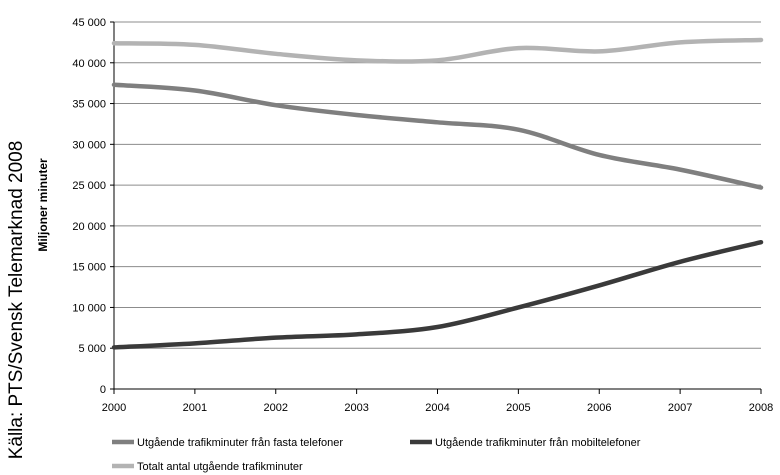  I want to click on y-tick-label: 35 000, so click(89, 105).